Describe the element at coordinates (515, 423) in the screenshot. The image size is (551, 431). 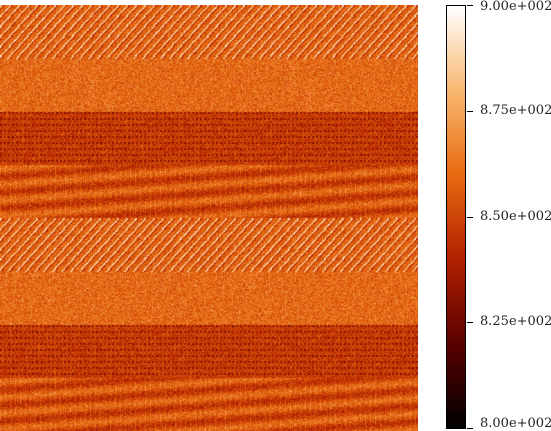
I see `colorbar-tick-label: 8.00e+002` at that location.